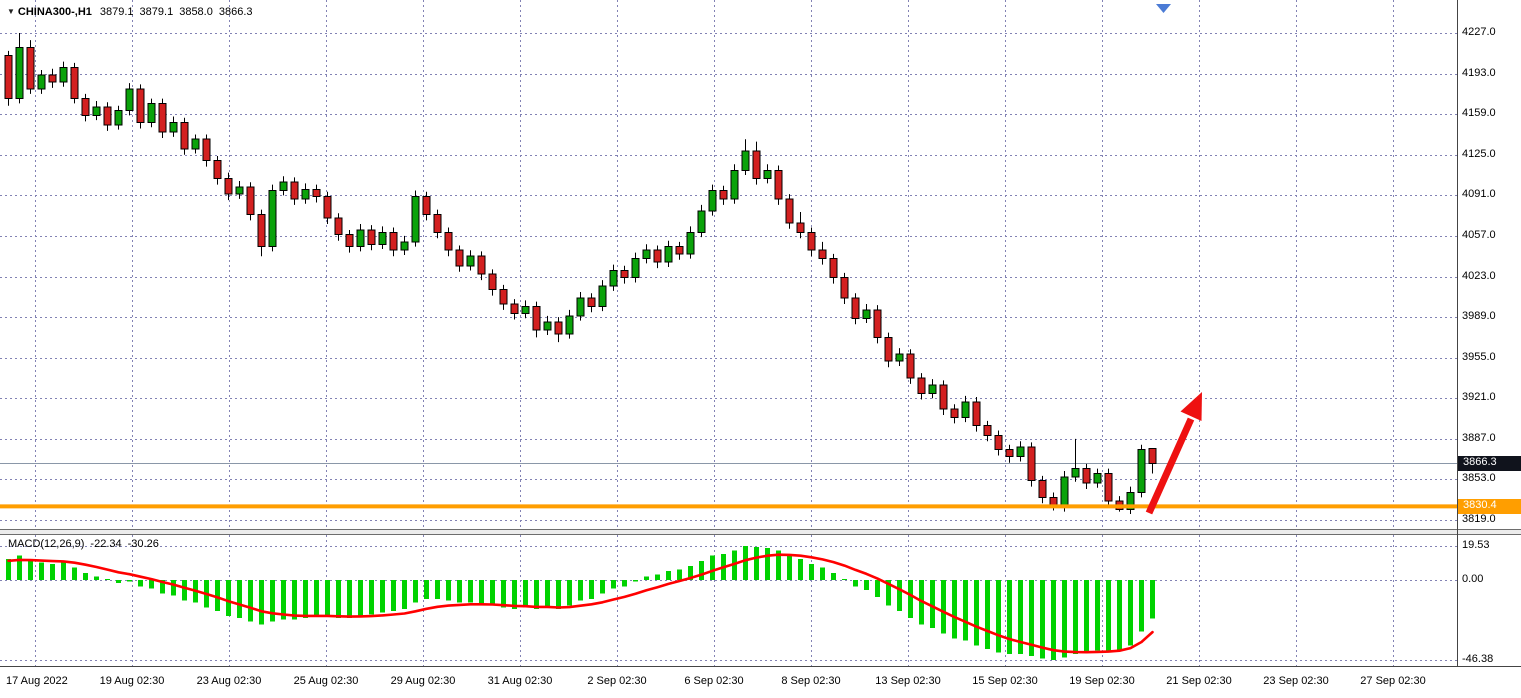  I want to click on macd-signal-value: -30.26, so click(143, 544).